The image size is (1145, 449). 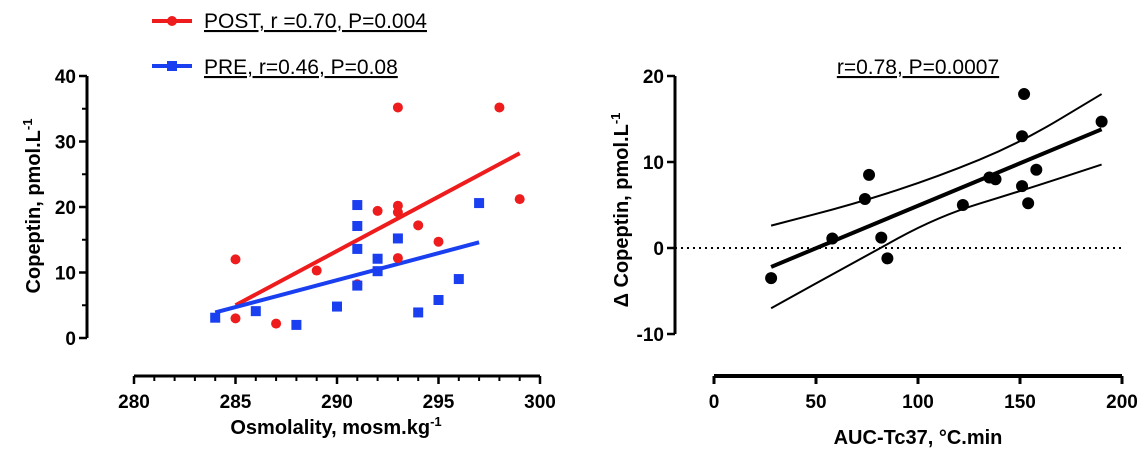 I want to click on regression-line, so click(x=936, y=198).